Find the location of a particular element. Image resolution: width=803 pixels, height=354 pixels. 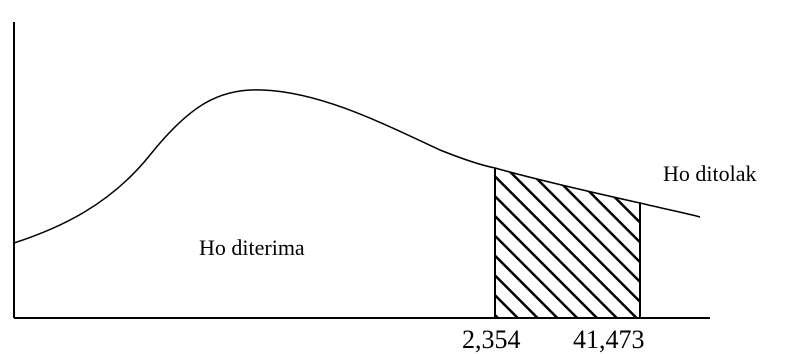

accept-region-label: Ho diterima is located at coordinates (252, 247).